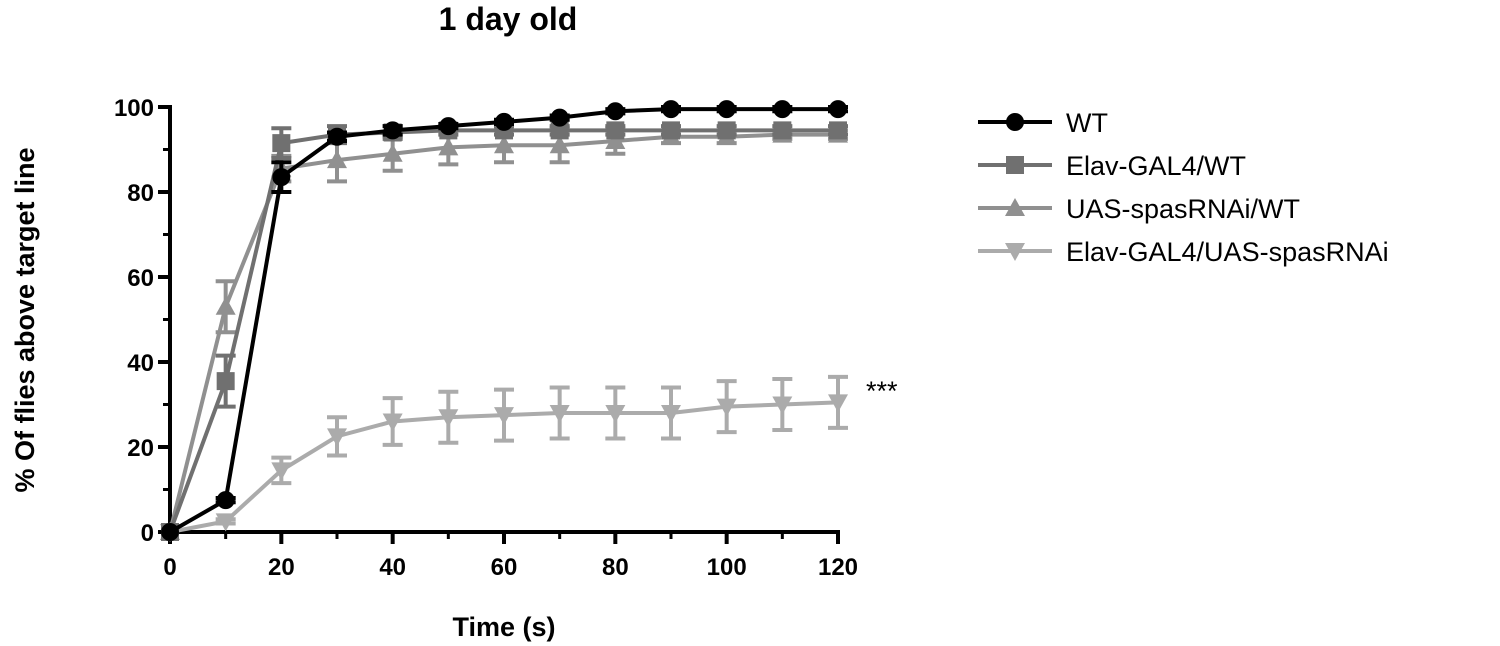 The image size is (1500, 646). Describe the element at coordinates (503, 627) in the screenshot. I see `x-axis-label: Time (s)` at that location.